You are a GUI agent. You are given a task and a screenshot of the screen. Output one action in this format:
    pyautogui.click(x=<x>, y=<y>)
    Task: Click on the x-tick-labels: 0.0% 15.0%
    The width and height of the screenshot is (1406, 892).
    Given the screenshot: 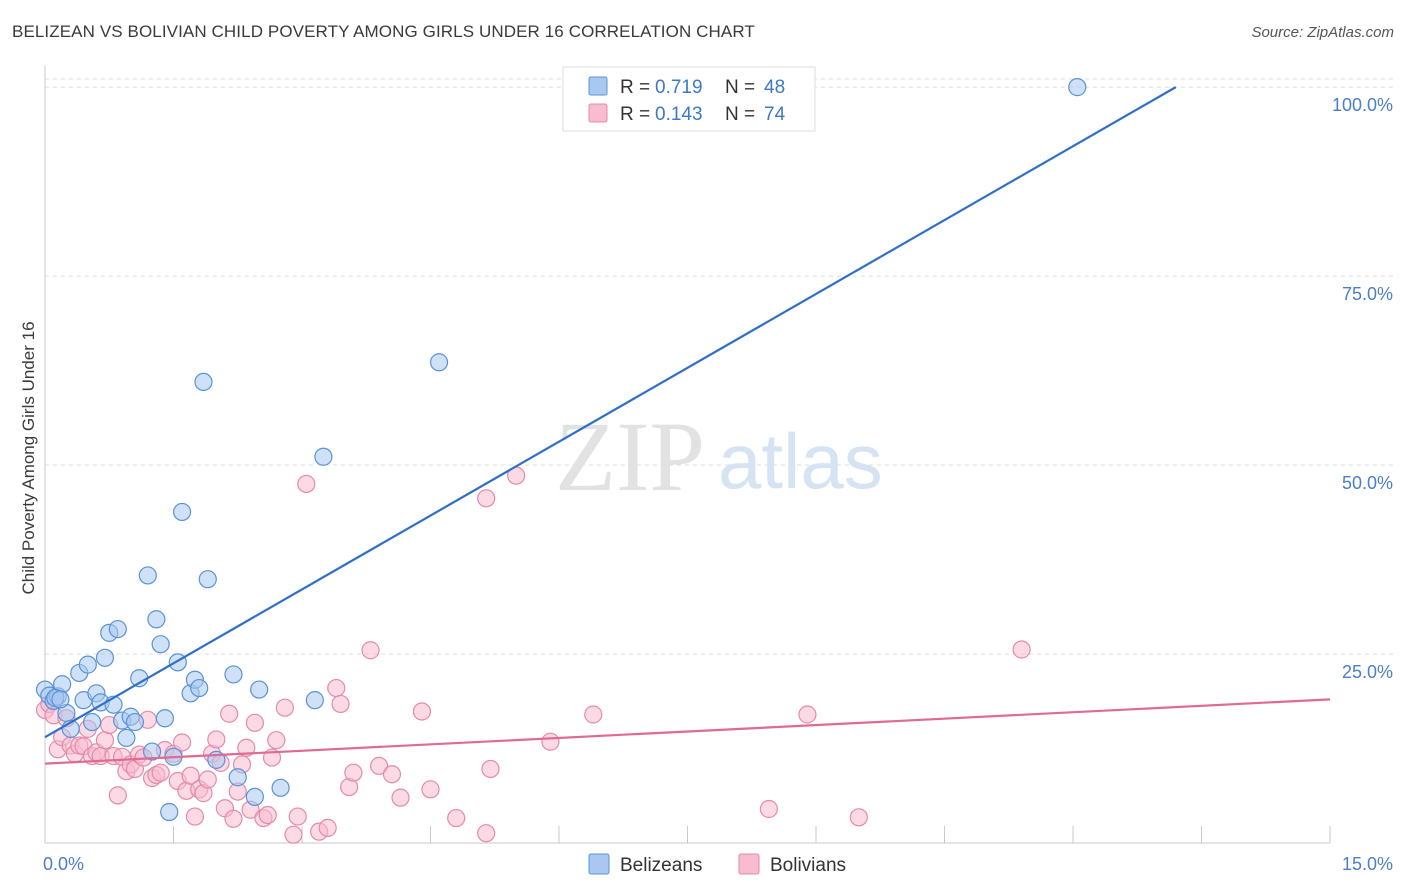 What is the action you would take?
    pyautogui.click(x=718, y=864)
    